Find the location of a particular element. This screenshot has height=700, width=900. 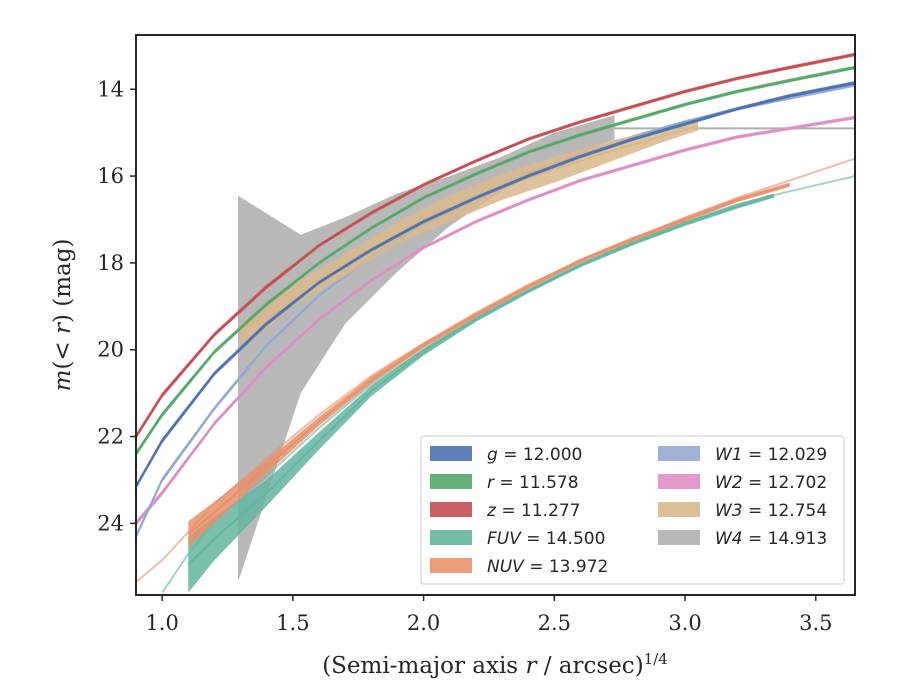

legend-swatch-w3 is located at coordinates (679, 509).